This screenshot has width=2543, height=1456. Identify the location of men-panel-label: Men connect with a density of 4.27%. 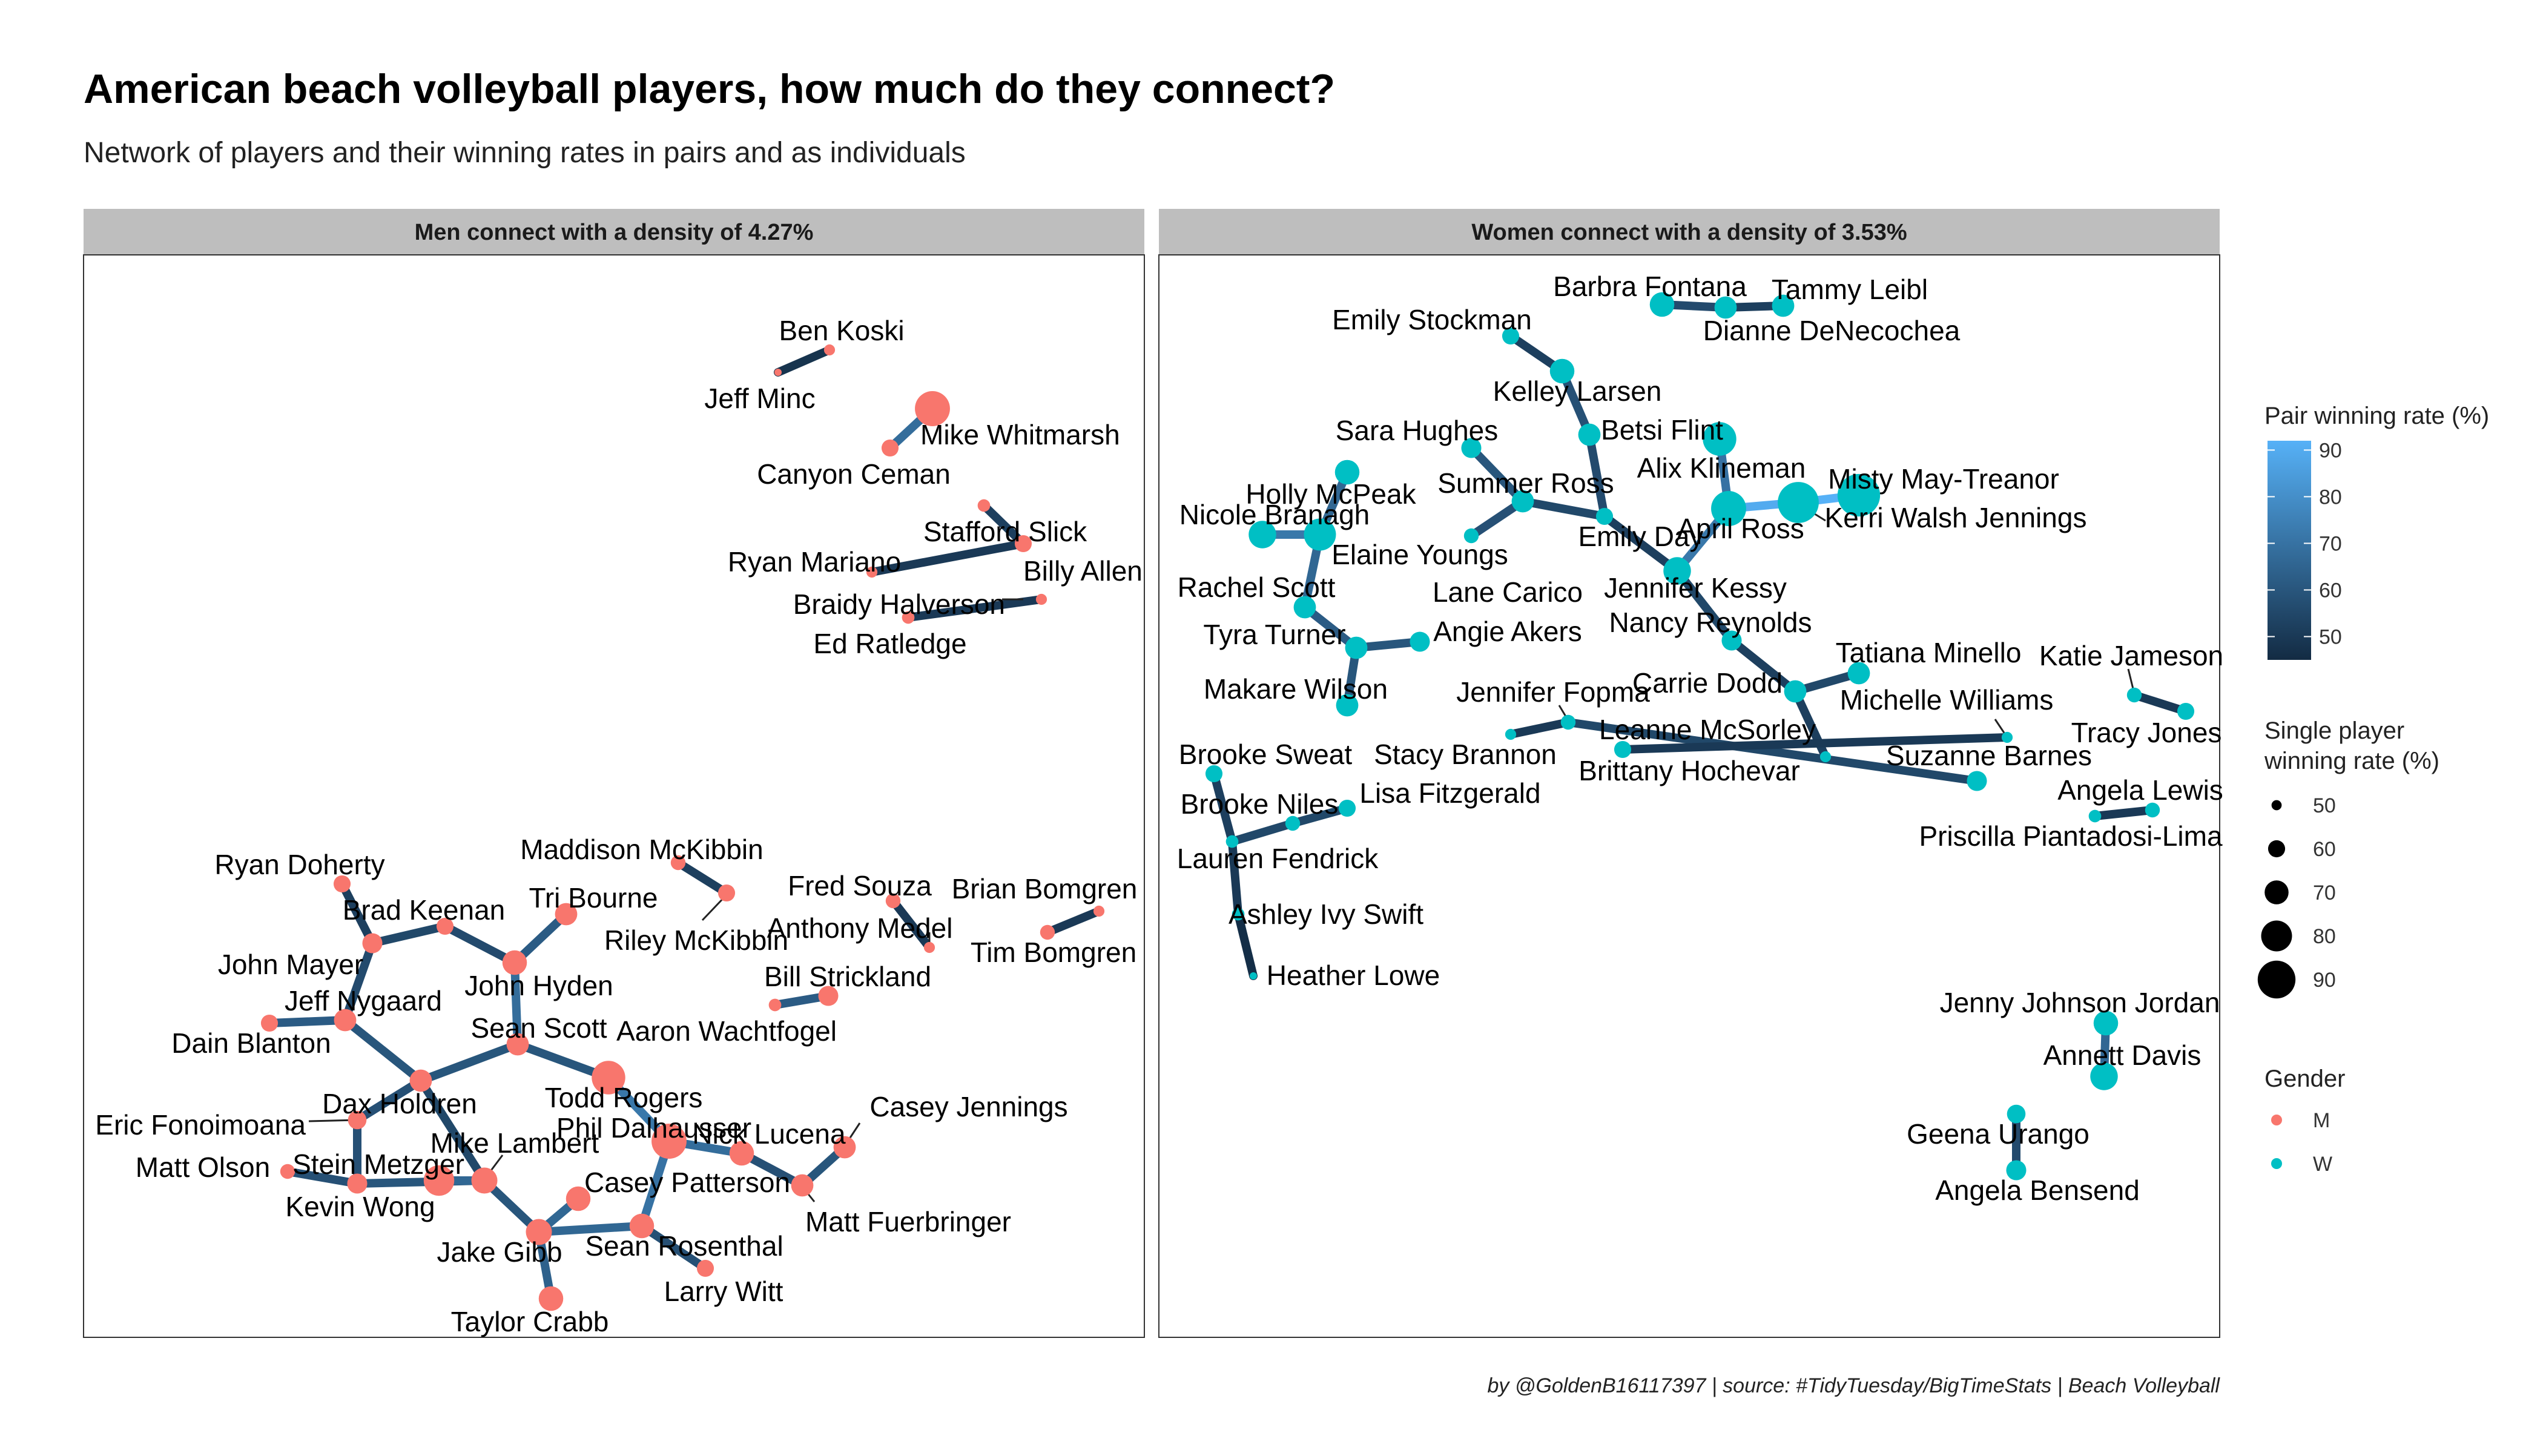
(615, 232).